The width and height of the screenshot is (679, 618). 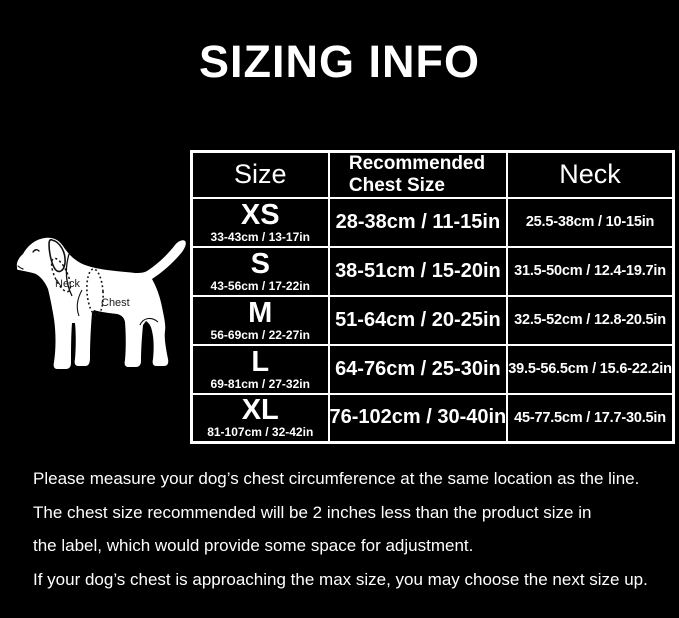 What do you see at coordinates (590, 174) in the screenshot?
I see `col-header-neck: Neck` at bounding box center [590, 174].